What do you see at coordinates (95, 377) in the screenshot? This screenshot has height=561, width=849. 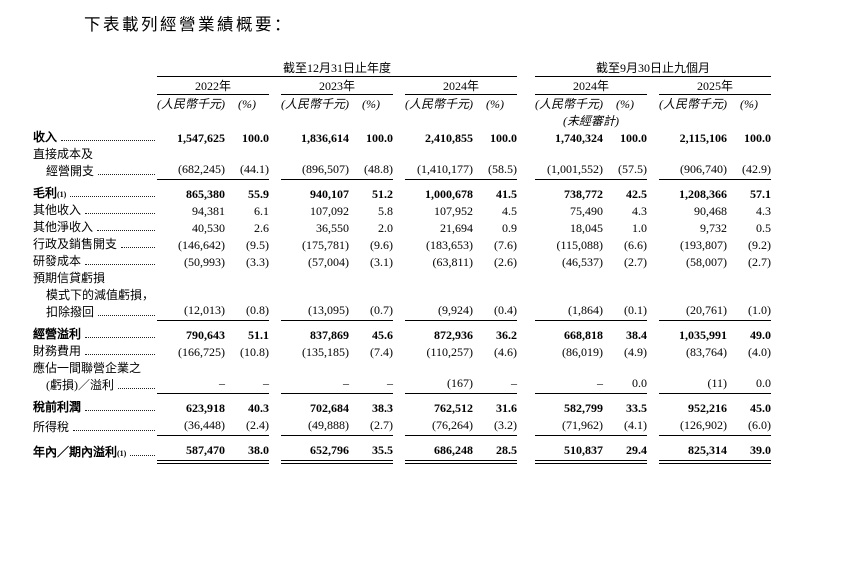 I see `row-label: 應佔一間聯營企業之 (虧損)／溢利` at bounding box center [95, 377].